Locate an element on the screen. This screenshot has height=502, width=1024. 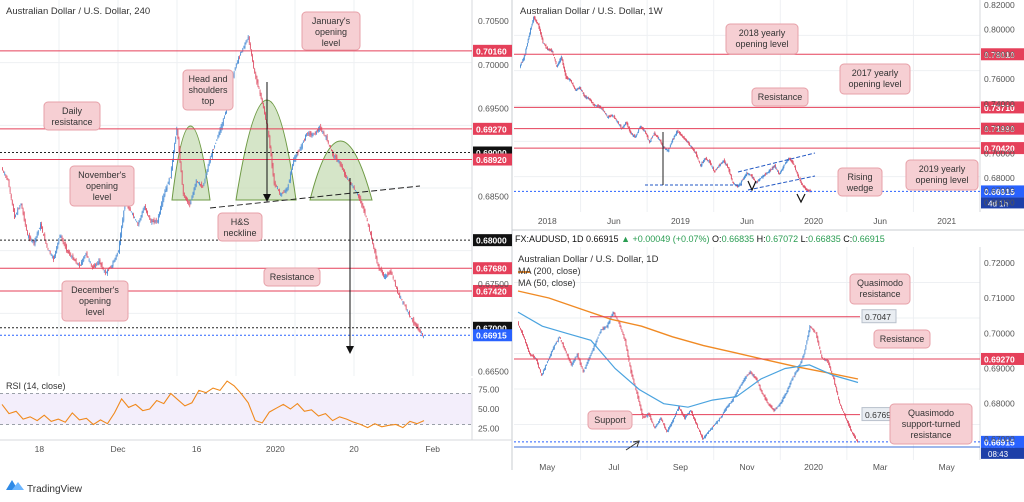
y-tick-label: 0.70500 is located at coordinates (493, 21).